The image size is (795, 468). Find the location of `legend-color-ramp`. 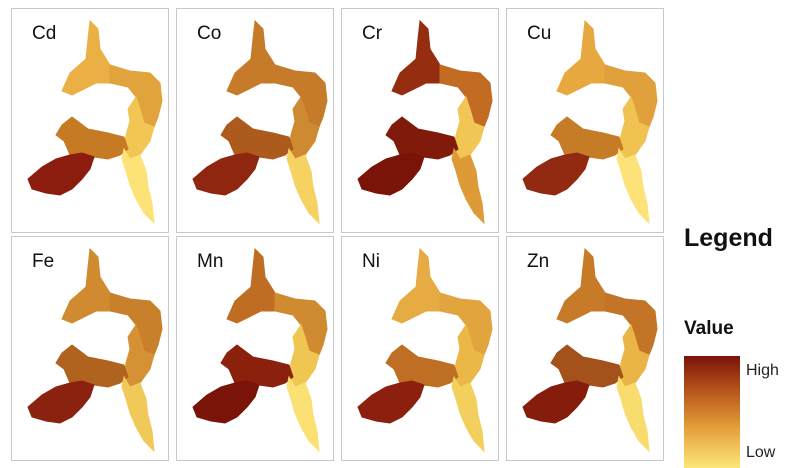

legend-color-ramp is located at coordinates (712, 412).